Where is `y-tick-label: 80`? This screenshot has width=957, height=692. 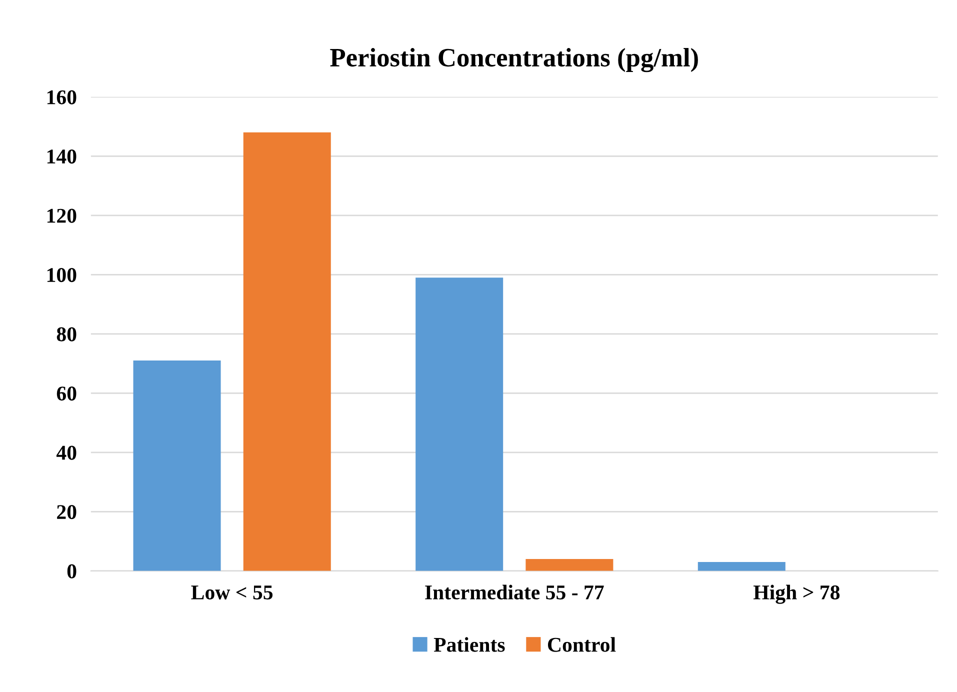
y-tick-label: 80 is located at coordinates (66, 334).